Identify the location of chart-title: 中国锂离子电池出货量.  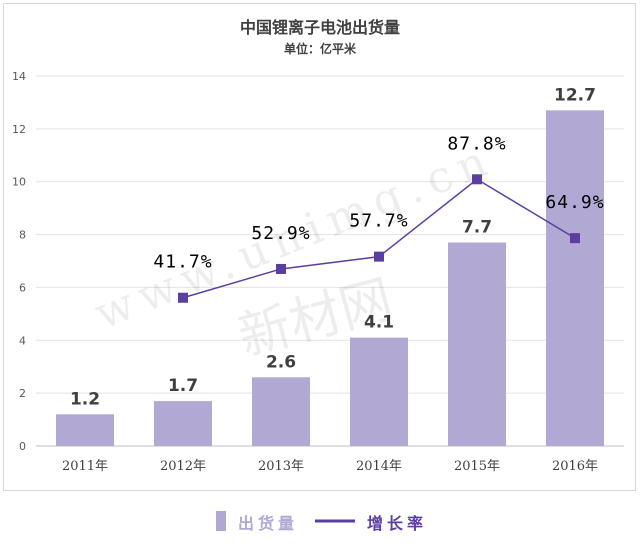
(320, 27).